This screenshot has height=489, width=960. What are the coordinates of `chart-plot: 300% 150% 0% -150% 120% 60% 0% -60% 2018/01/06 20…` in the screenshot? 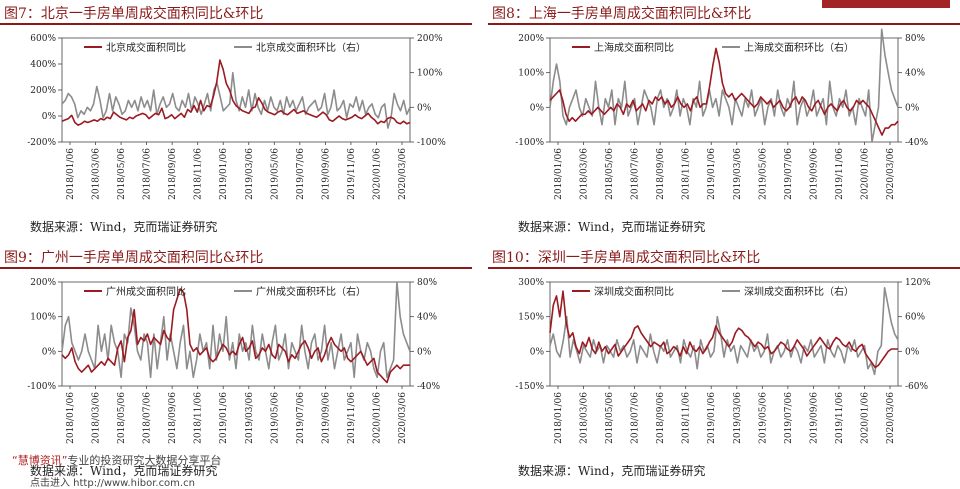 It's located at (723, 361).